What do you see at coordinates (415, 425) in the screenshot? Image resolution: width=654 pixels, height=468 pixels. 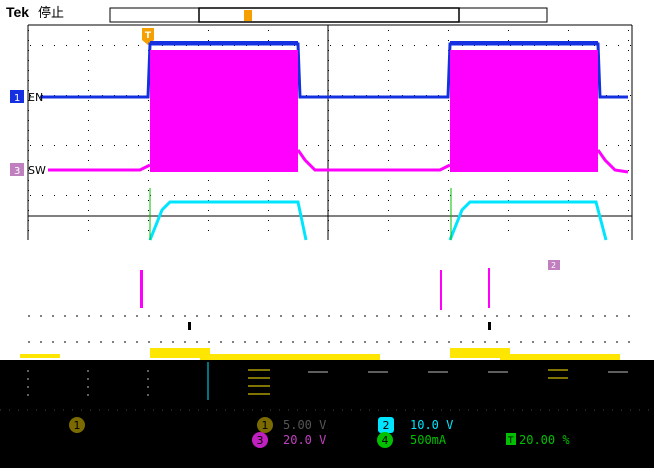 I see `ch2-readout: 2 10.0 V` at bounding box center [415, 425].